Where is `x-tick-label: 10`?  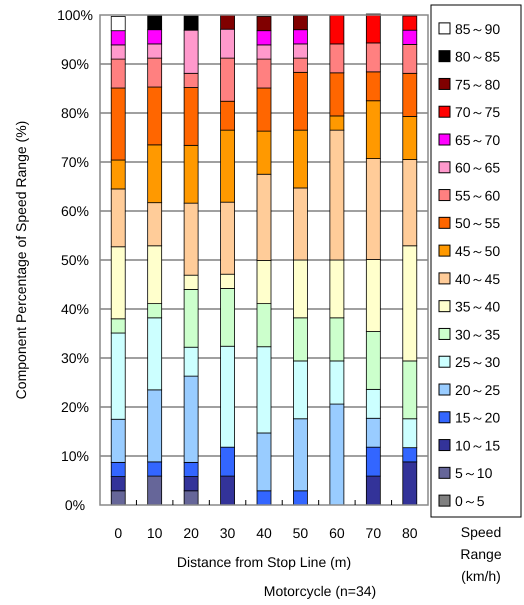
x-tick-label: 10 is located at coordinates (154, 533).